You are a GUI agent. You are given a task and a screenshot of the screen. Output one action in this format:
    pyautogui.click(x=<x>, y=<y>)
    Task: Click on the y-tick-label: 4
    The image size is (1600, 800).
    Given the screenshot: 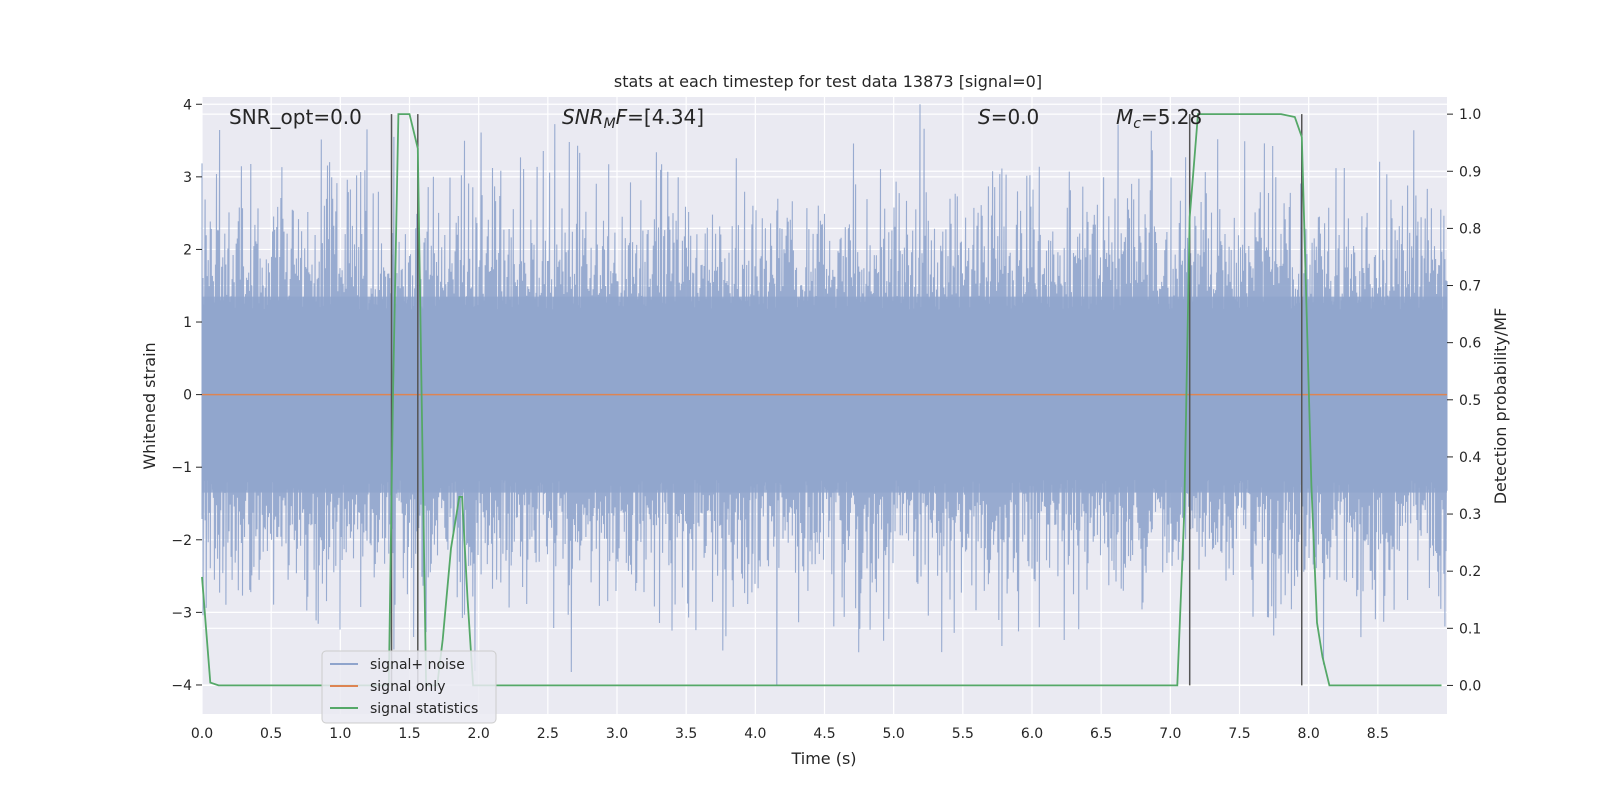 What is the action you would take?
    pyautogui.click(x=187, y=105)
    